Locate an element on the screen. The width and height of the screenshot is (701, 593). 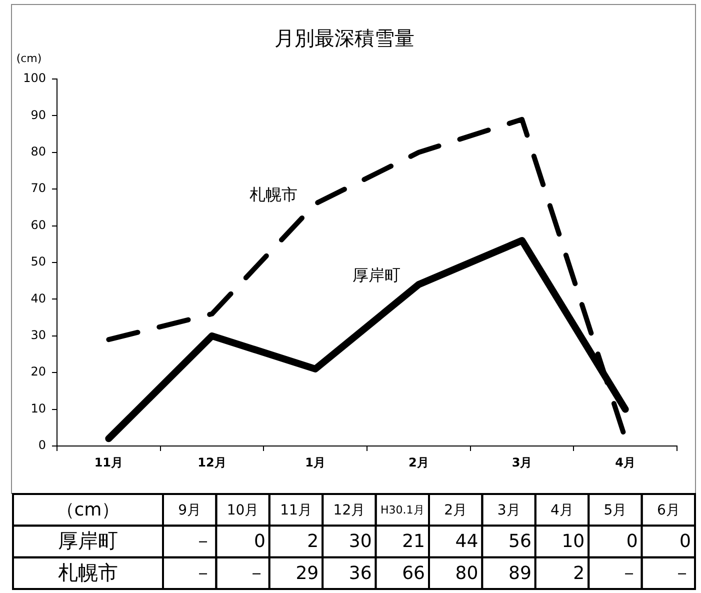
y-tick-label: 10 is located at coordinates (38, 408).